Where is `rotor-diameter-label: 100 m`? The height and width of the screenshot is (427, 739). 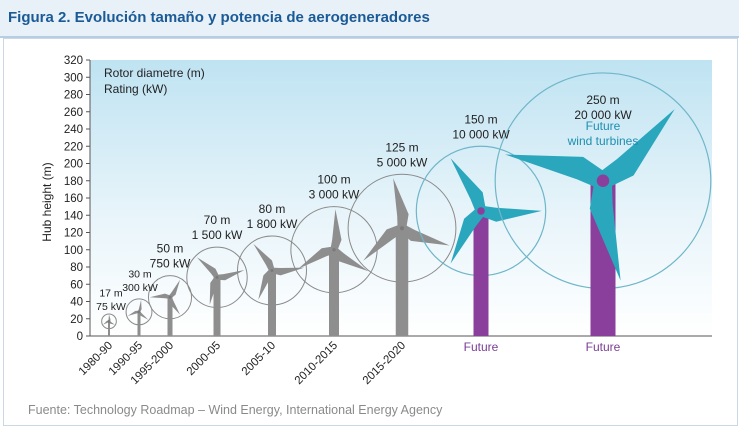 rotor-diameter-label: 100 m is located at coordinates (333, 180).